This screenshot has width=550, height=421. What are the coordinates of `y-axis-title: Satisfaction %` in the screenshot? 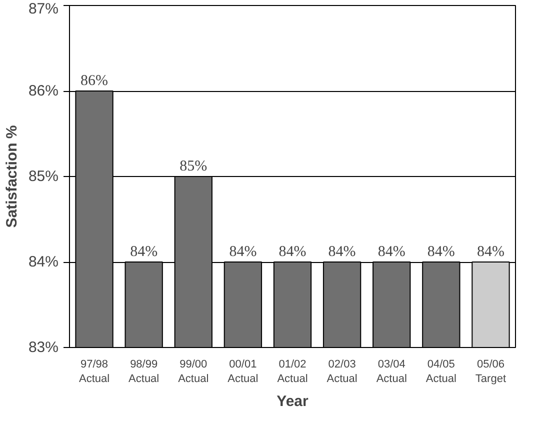 It's located at (11, 176).